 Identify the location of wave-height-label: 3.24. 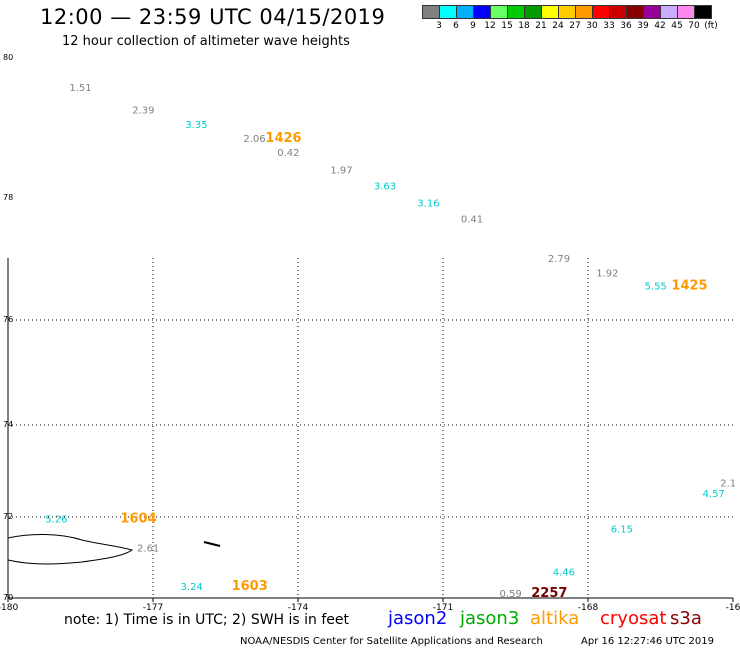
(192, 587).